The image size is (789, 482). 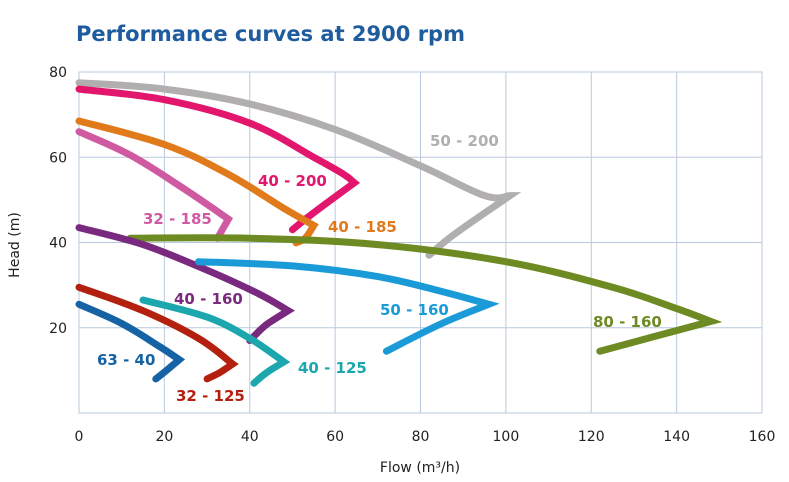 What do you see at coordinates (164, 437) in the screenshot?
I see `x-tick-label: 20` at bounding box center [164, 437].